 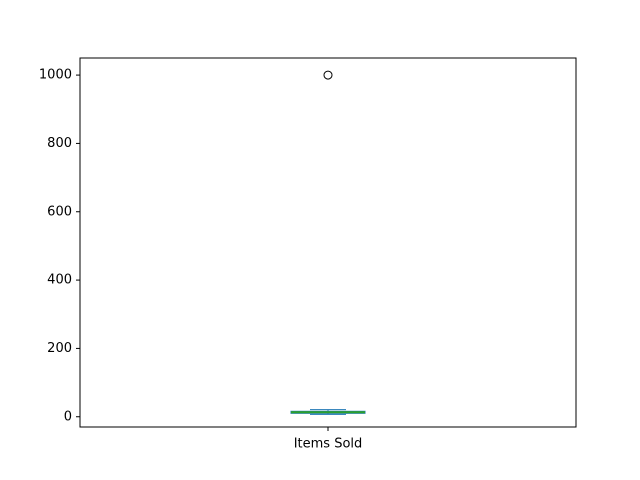 What do you see at coordinates (55, 75) in the screenshot?
I see `y-tick-label: 1000` at bounding box center [55, 75].